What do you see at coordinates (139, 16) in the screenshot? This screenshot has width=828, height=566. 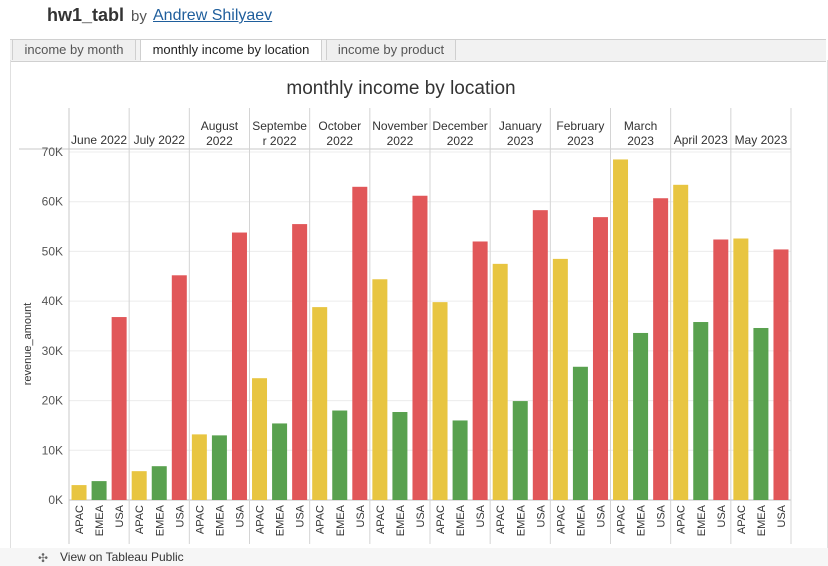 I see `by-label: by` at bounding box center [139, 16].